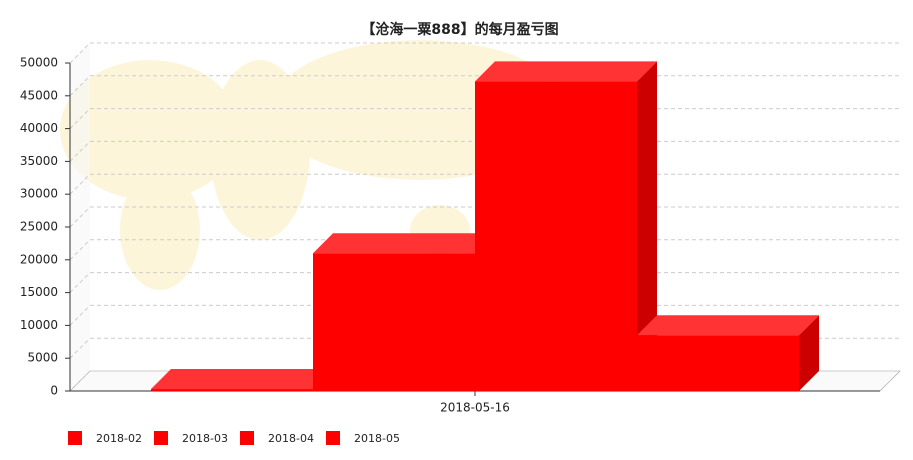 This screenshot has width=913, height=460. I want to click on chart-title: 【沧海一粟888】的每月盈亏图, so click(459, 29).